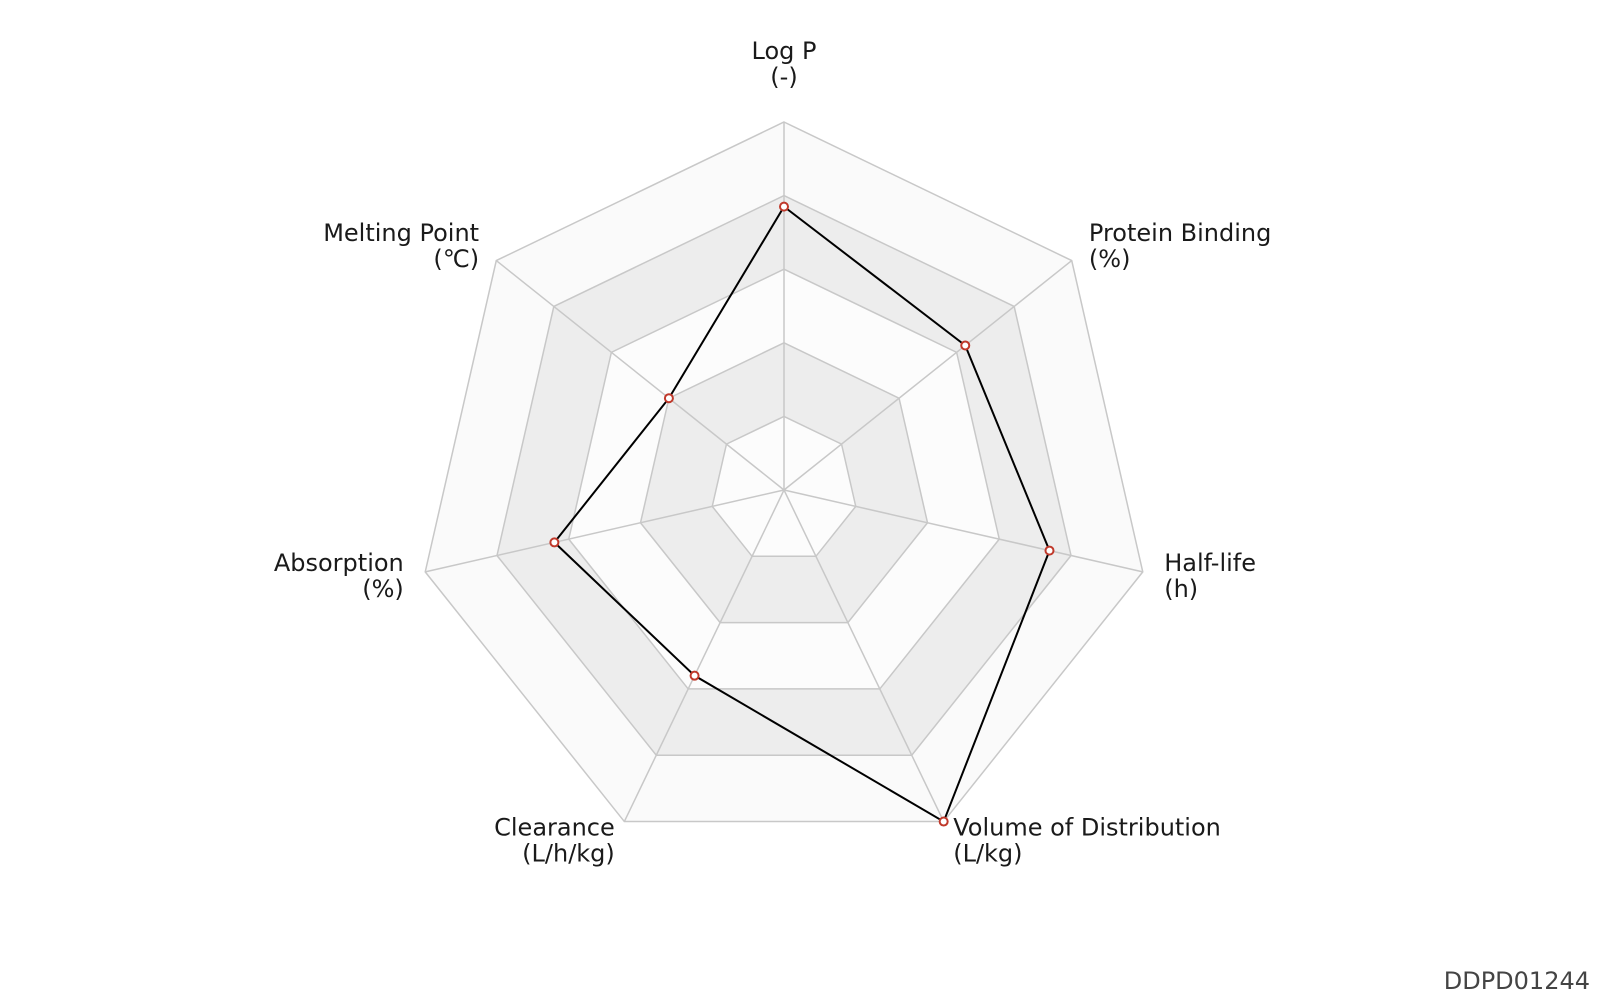  What do you see at coordinates (784, 51) in the screenshot?
I see `axis-label: Log P` at bounding box center [784, 51].